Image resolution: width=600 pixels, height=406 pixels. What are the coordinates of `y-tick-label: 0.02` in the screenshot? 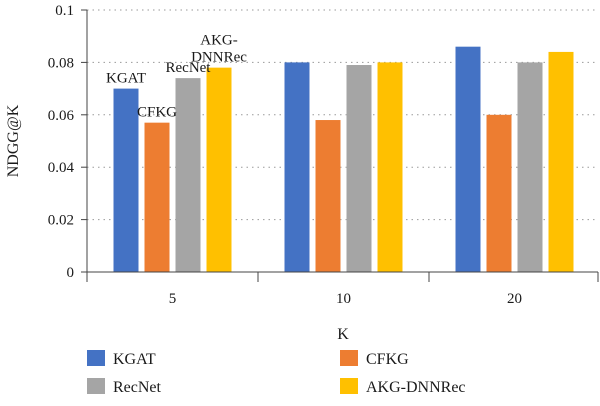 It's located at (61, 221).